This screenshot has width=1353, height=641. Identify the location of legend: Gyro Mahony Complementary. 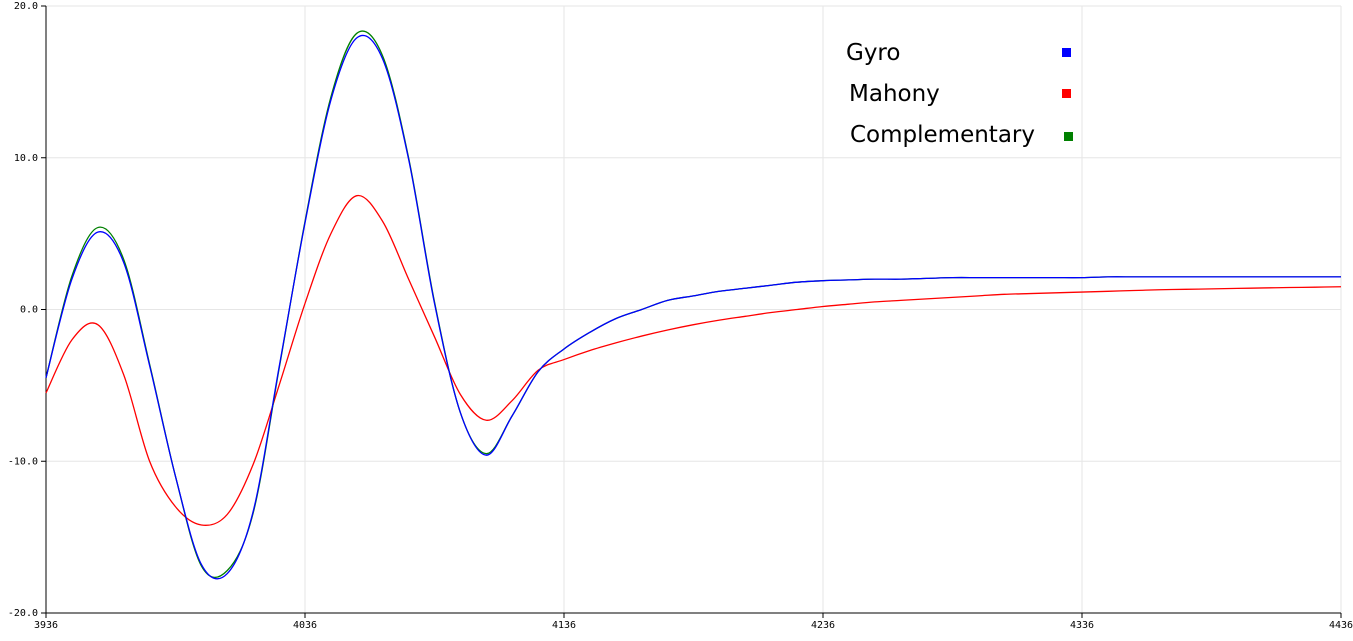
(970, 95).